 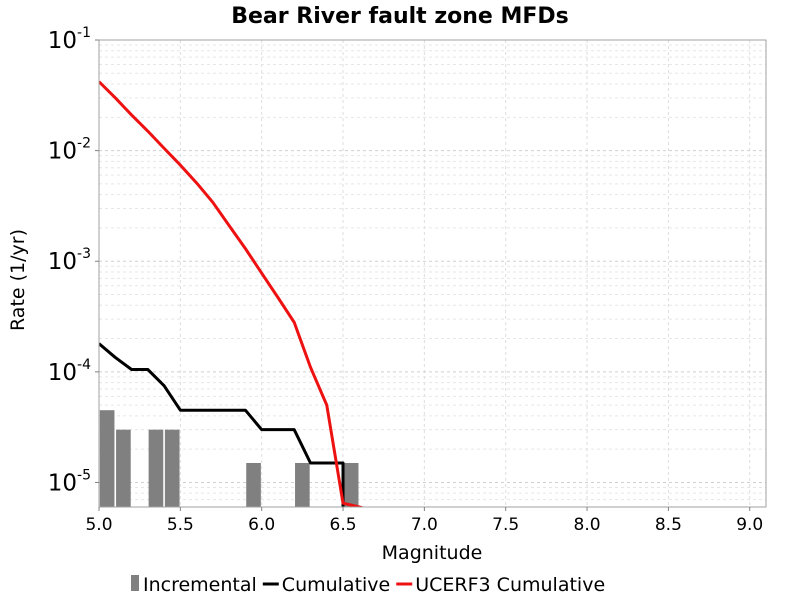 I want to click on x-tick-label: 6.0, so click(x=261, y=525).